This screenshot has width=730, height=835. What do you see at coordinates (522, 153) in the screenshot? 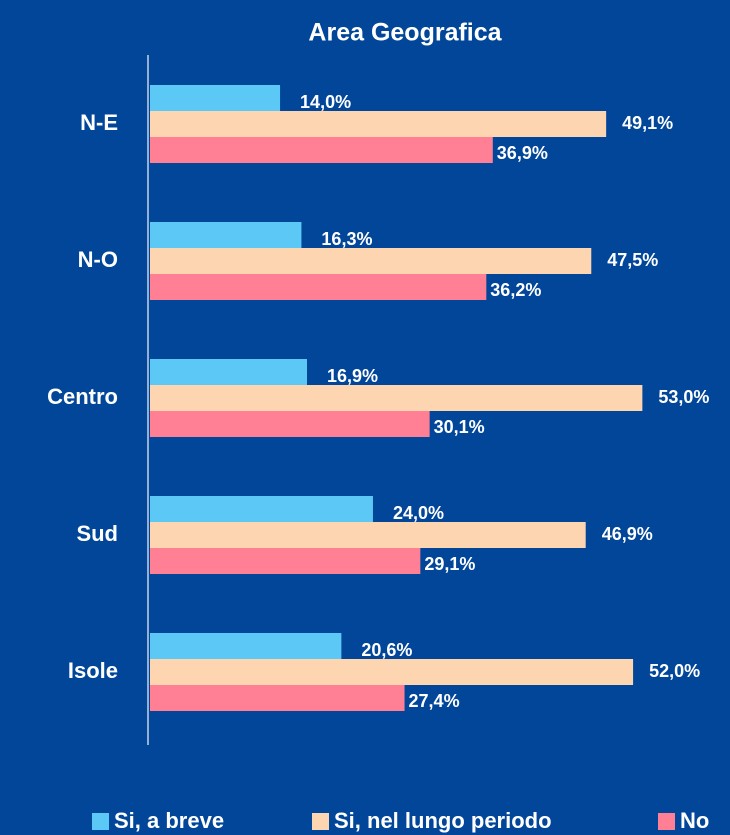
I see `value-label: 36,9%` at bounding box center [522, 153].